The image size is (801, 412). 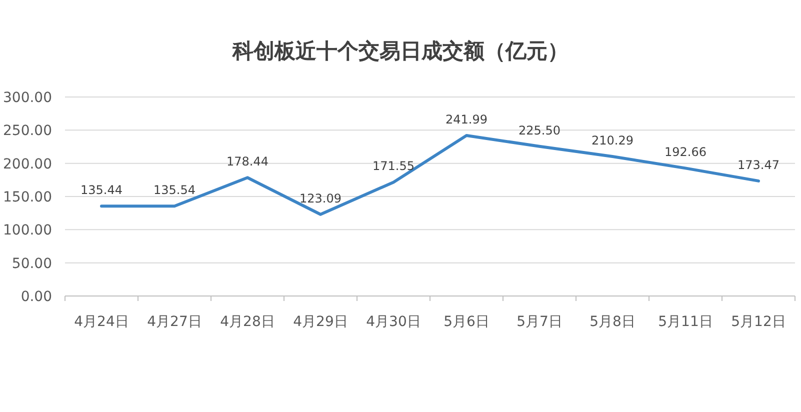 I want to click on xtick: 5月7日, so click(x=539, y=322).